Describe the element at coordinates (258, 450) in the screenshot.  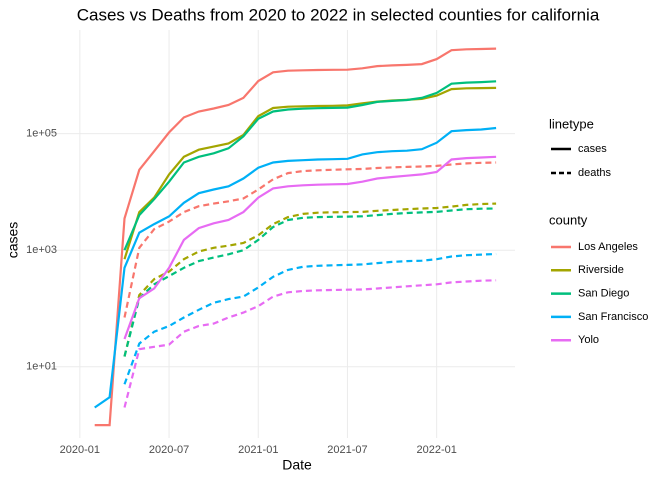
I see `x-tick-label: 2021-01` at that location.